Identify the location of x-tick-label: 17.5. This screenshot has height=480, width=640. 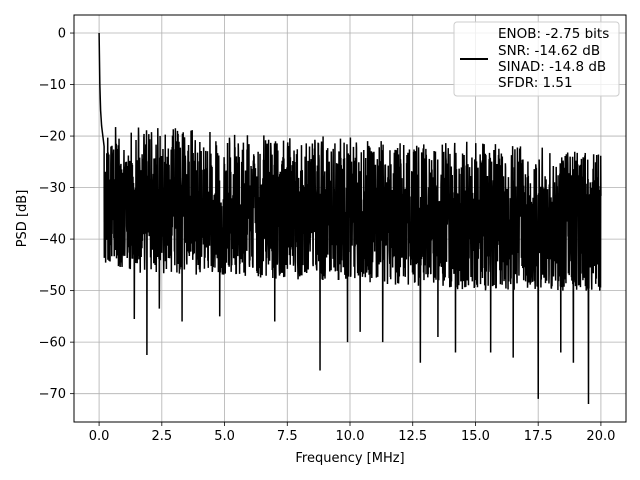
(538, 436).